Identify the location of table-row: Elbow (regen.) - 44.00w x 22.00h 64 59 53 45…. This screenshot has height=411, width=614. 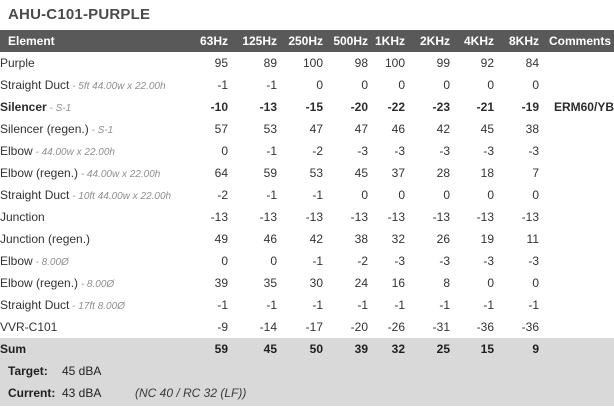
(307, 173).